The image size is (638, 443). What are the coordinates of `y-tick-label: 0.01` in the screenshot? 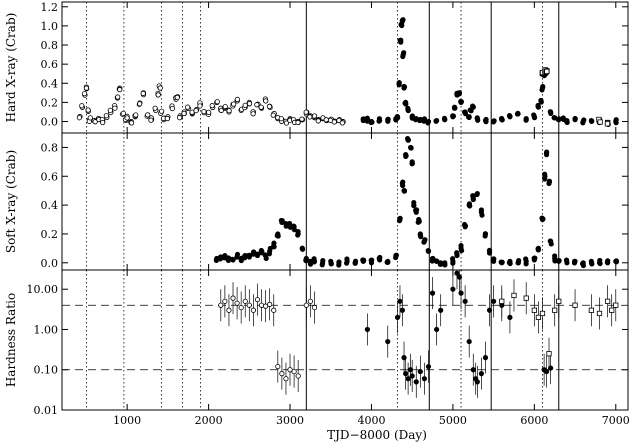 It's located at (46, 410).